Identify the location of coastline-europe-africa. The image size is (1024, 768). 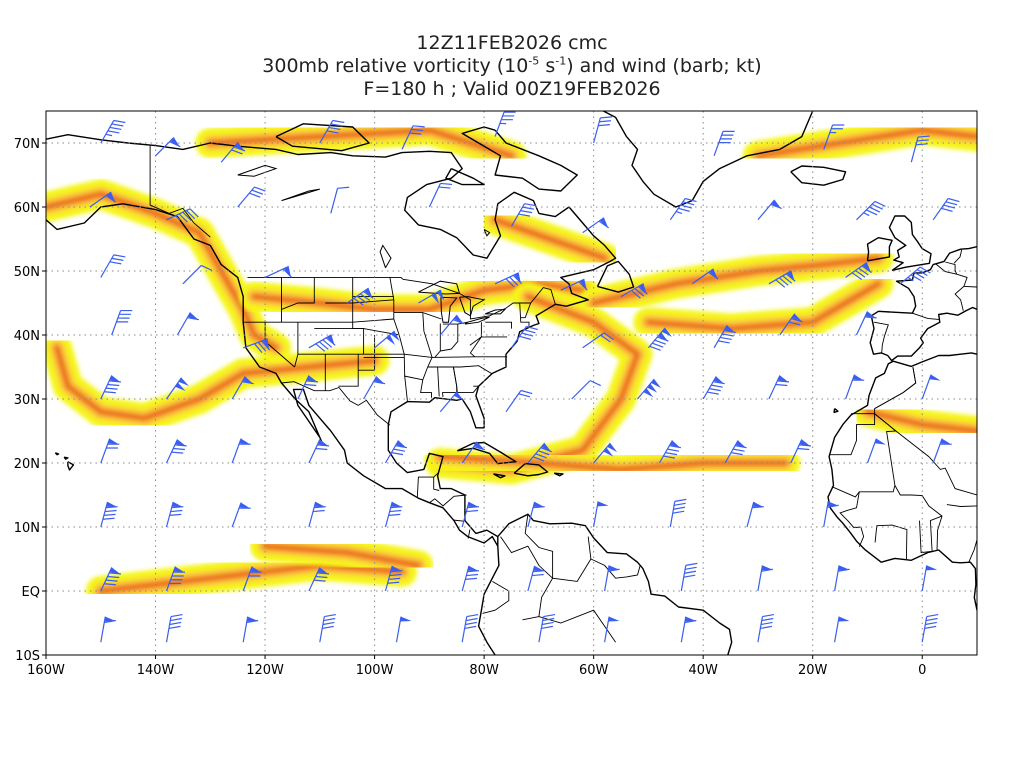
(923, 304).